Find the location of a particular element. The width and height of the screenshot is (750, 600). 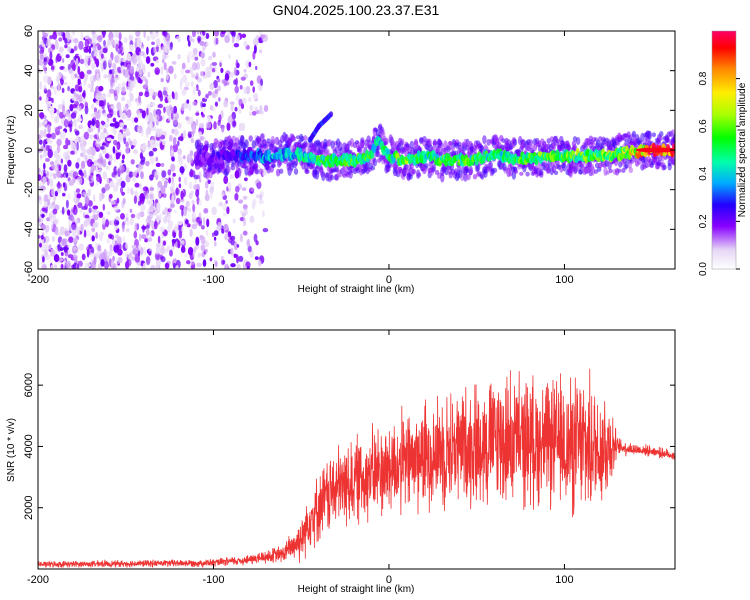

colorbar-tick-label: 0.4 is located at coordinates (703, 173).